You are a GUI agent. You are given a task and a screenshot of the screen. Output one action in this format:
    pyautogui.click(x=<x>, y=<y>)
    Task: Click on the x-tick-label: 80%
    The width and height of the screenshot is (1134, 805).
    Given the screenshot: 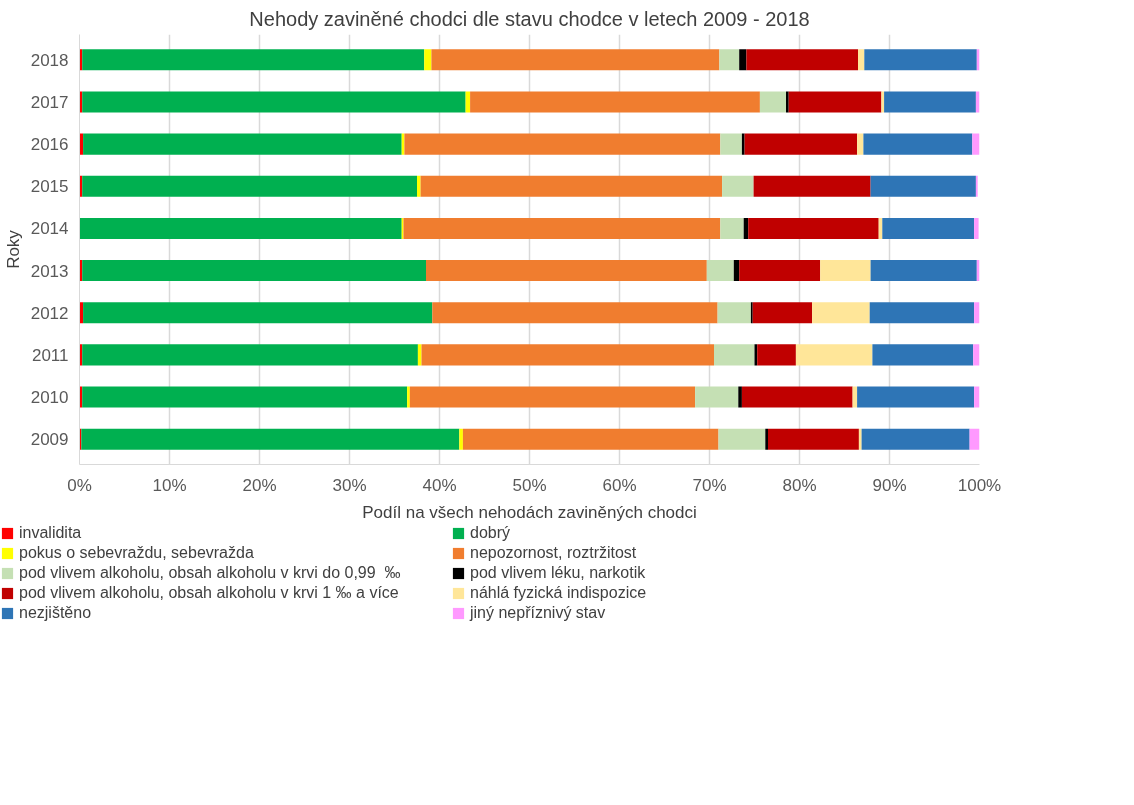 What is the action you would take?
    pyautogui.click(x=799, y=485)
    